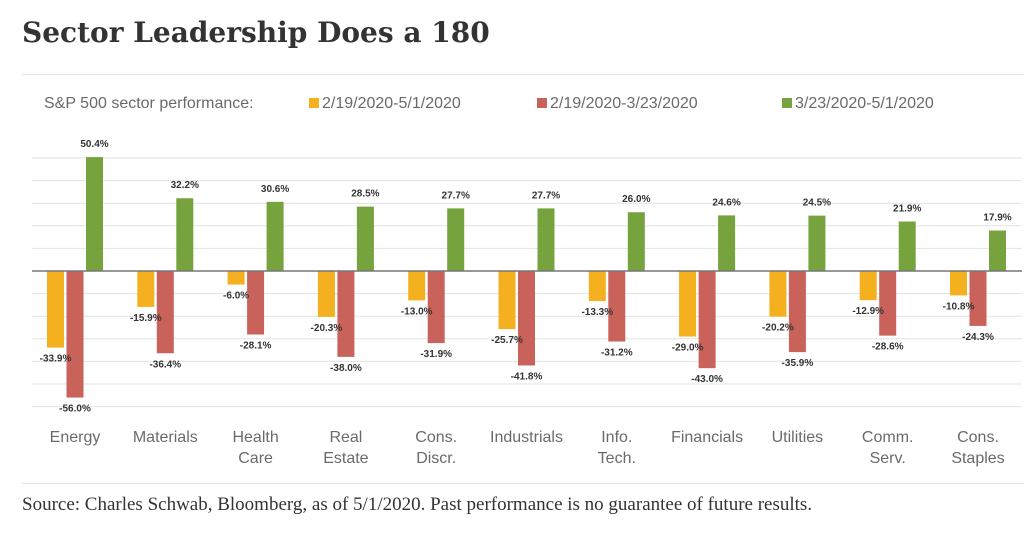 This screenshot has height=541, width=1024. I want to click on category-label-line: Financials, so click(707, 437).